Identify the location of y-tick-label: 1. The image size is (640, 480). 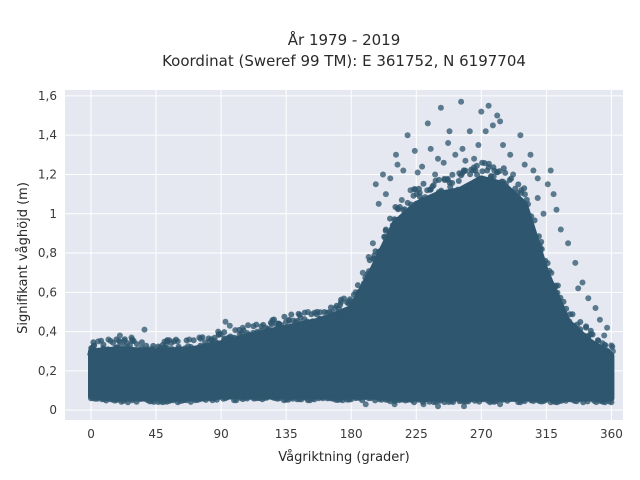
(53, 214).